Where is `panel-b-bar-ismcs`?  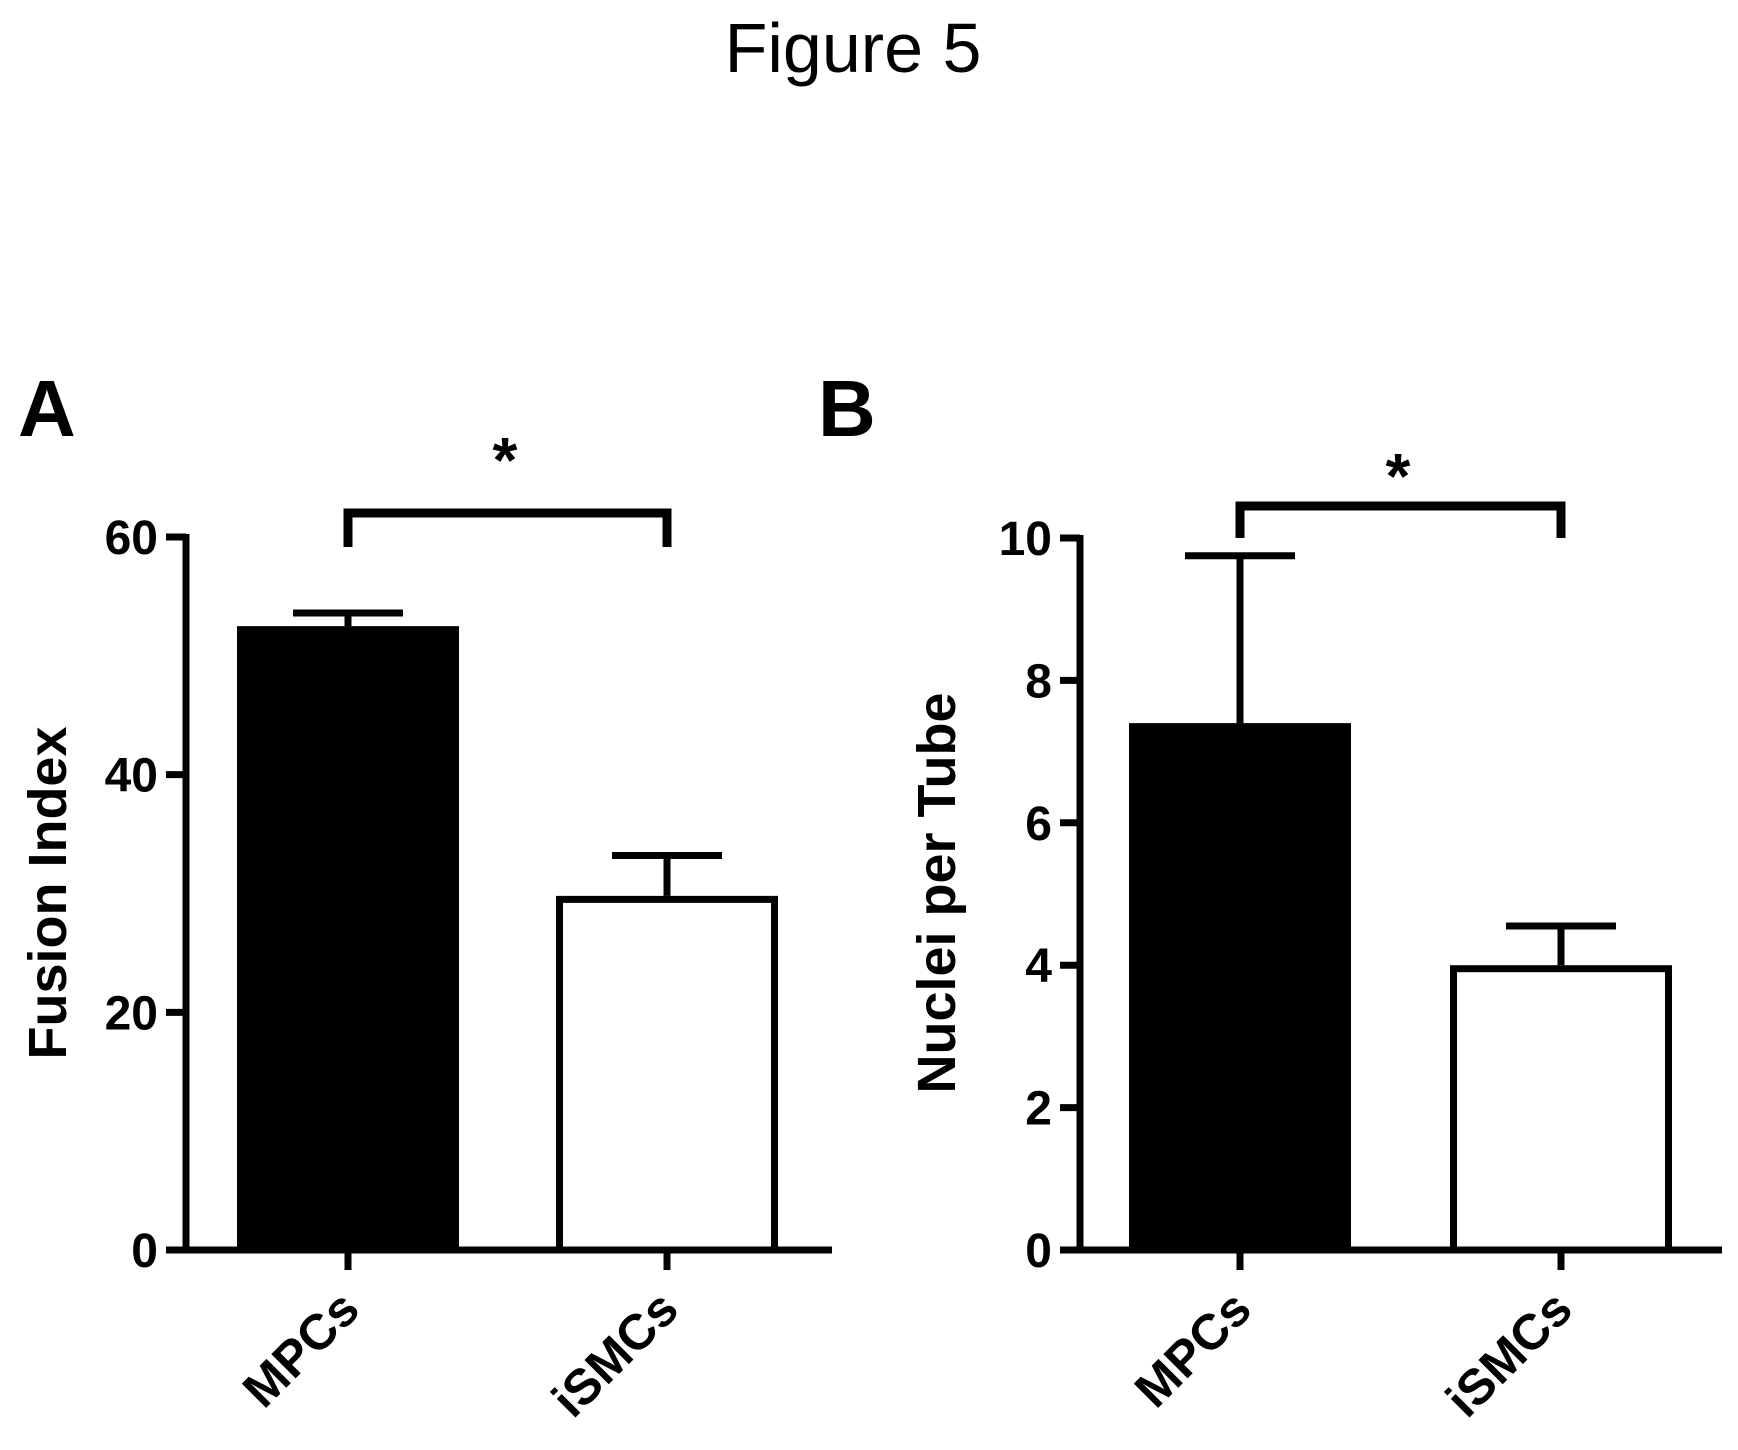
panel-b-bar-ismcs is located at coordinates (1561, 1109).